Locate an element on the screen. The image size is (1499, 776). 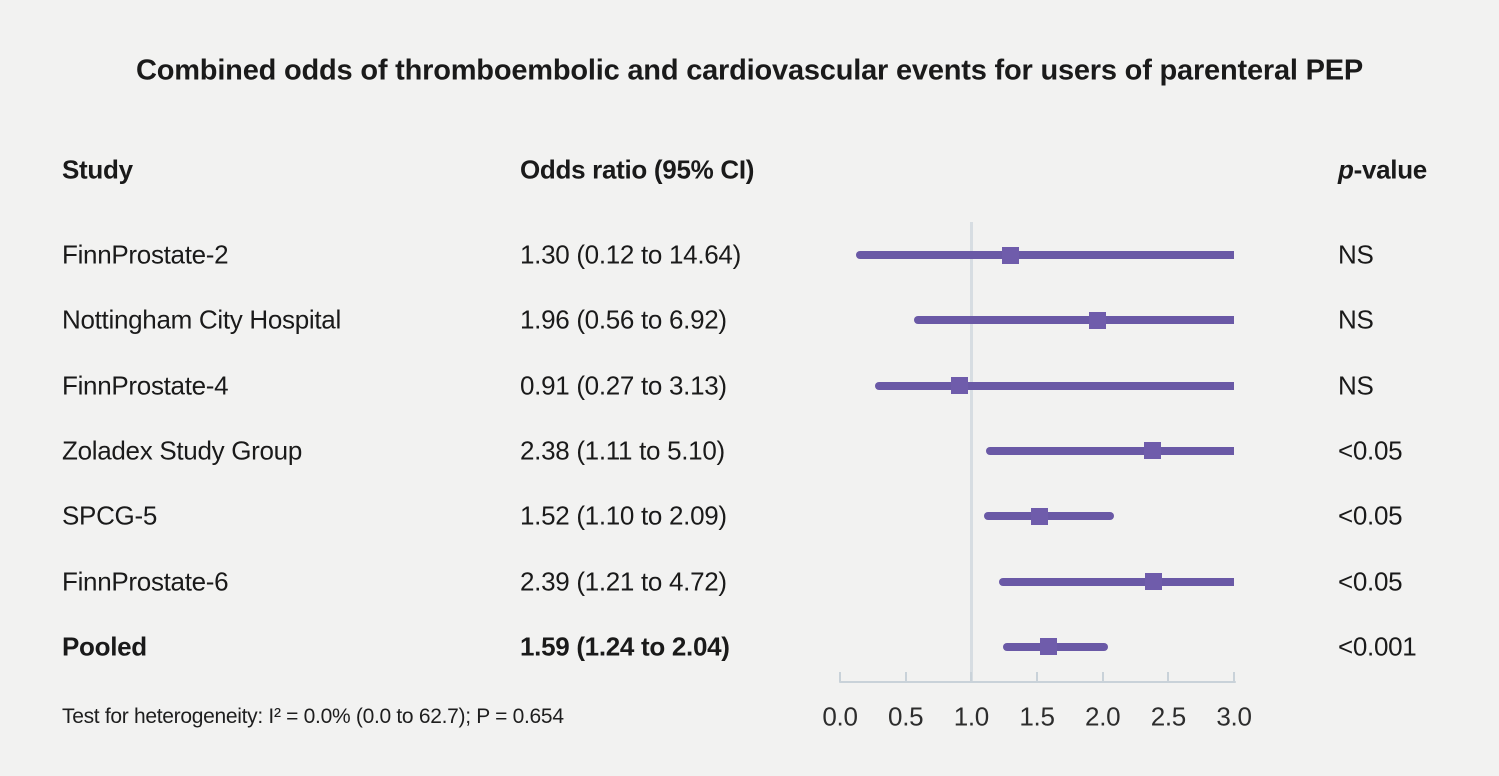
x-axis-line is located at coordinates (1037, 682).